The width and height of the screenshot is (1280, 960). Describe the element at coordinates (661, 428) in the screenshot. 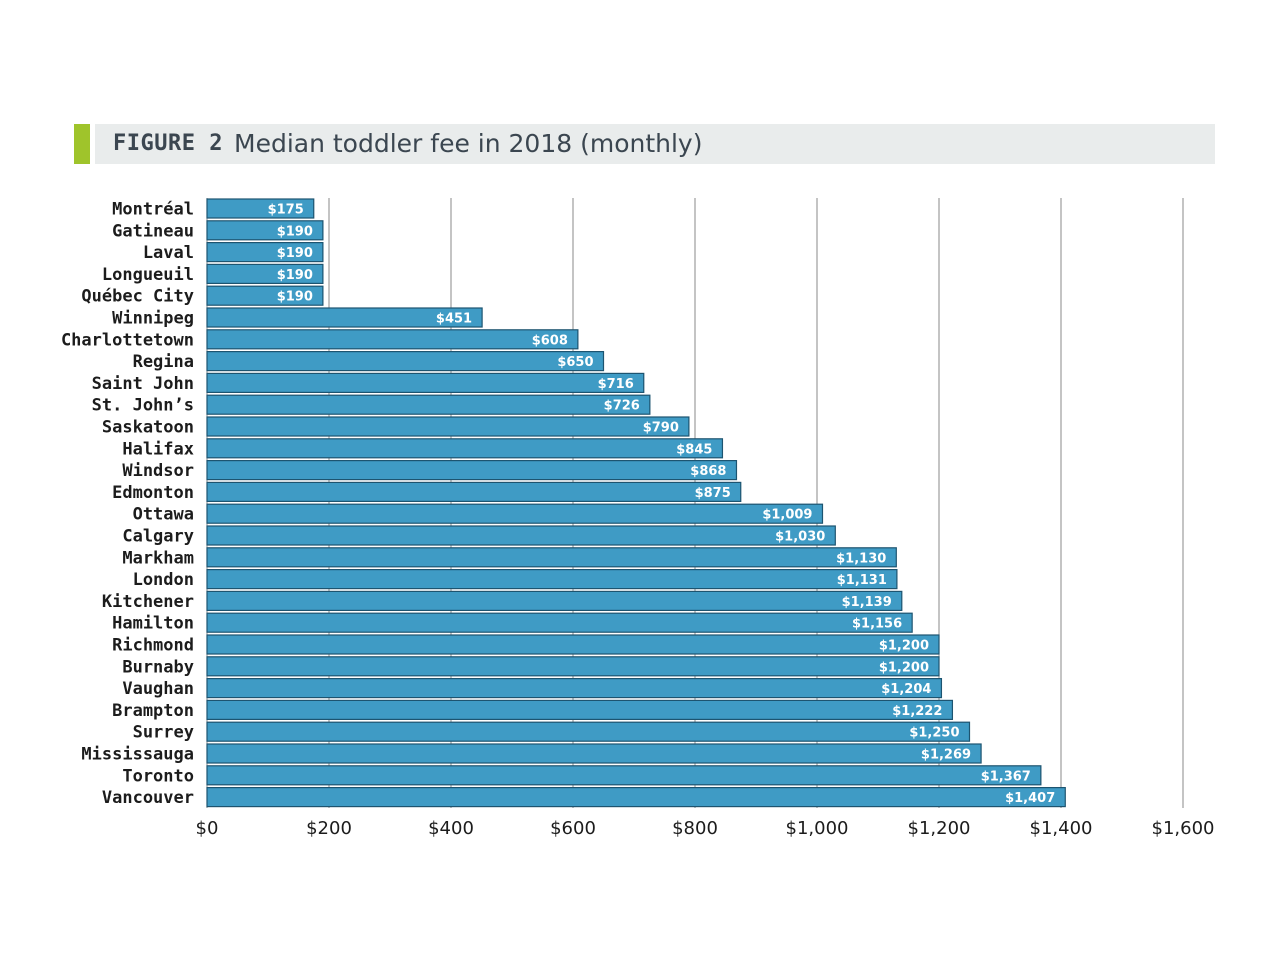

I see `bar-value-label: $790` at that location.